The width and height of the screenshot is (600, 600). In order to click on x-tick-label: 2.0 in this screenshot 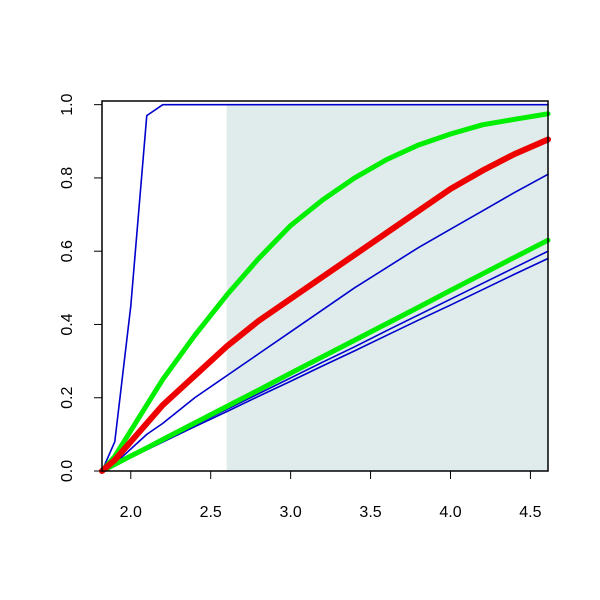, I will do `click(131, 512)`.